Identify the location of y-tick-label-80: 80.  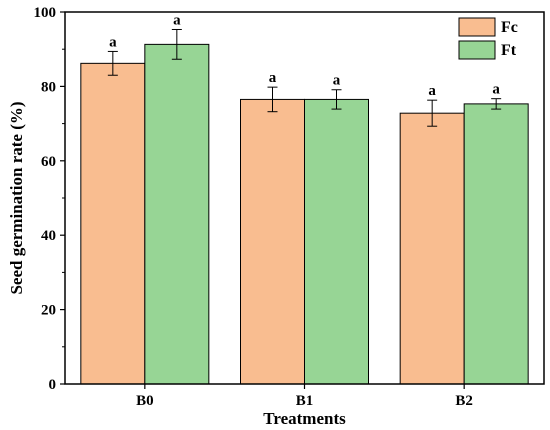
(48, 87).